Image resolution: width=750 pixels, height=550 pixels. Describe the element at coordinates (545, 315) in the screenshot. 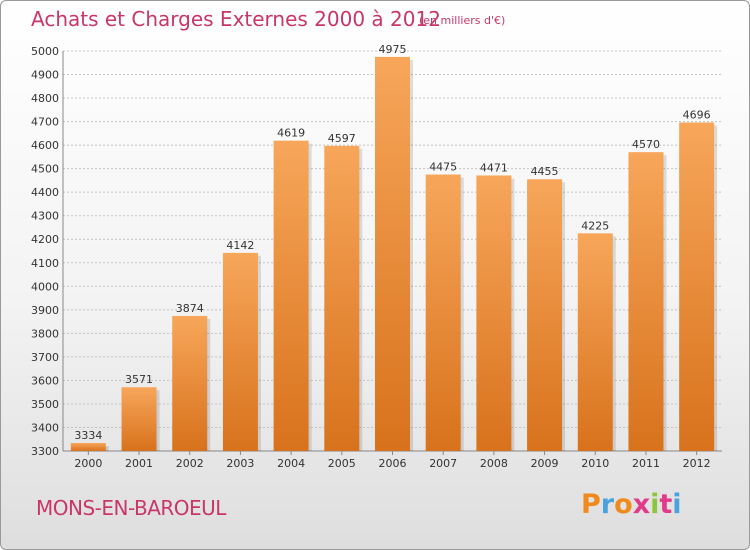

I see `bar-2009` at that location.